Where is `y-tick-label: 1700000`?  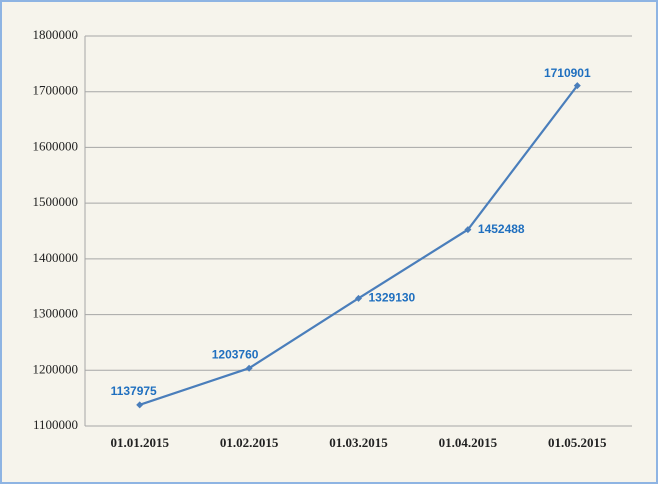 y-tick-label: 1700000 is located at coordinates (56, 90).